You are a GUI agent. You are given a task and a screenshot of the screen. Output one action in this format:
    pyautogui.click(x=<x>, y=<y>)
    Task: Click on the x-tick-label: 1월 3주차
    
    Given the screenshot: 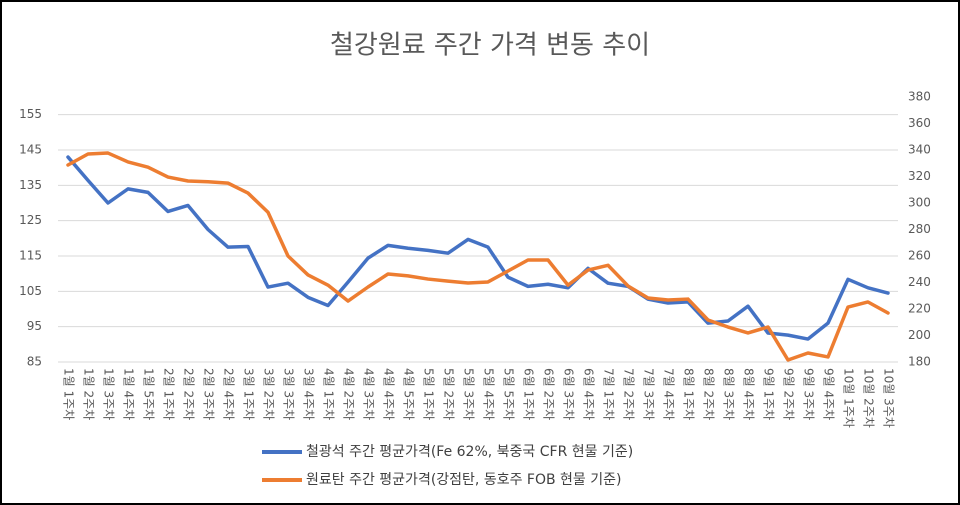 What is the action you would take?
    pyautogui.click(x=109, y=394)
    